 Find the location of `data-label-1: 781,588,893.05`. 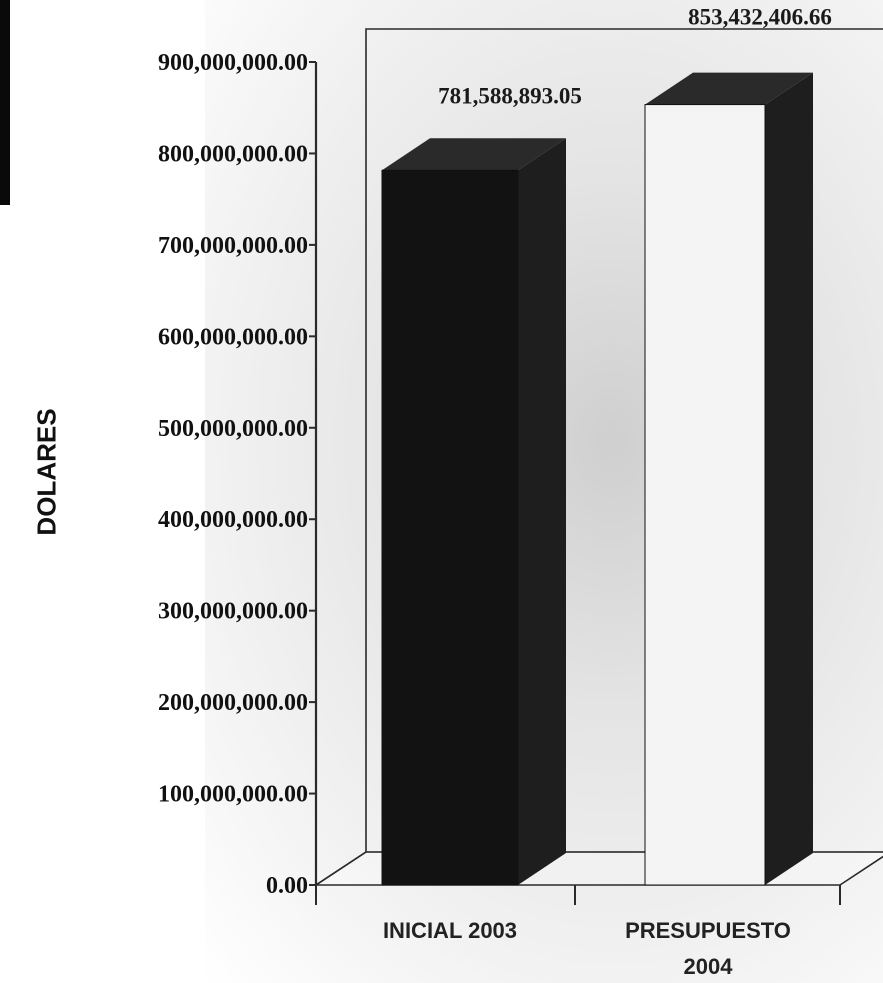

data-label-1: 781,588,893.05 is located at coordinates (510, 95).